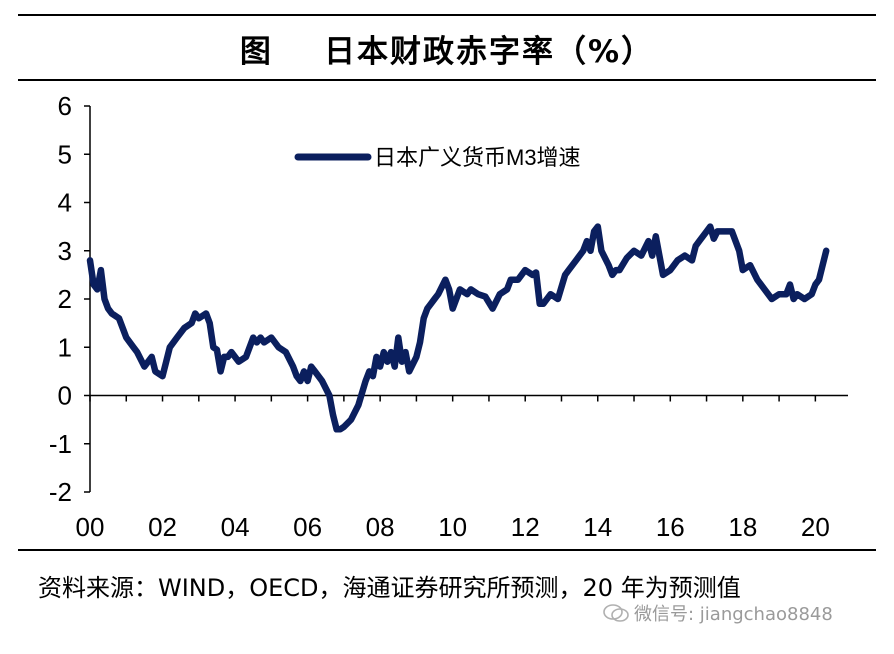 This screenshot has height=654, width=894. I want to click on x-tick-label: 06, so click(307, 527).